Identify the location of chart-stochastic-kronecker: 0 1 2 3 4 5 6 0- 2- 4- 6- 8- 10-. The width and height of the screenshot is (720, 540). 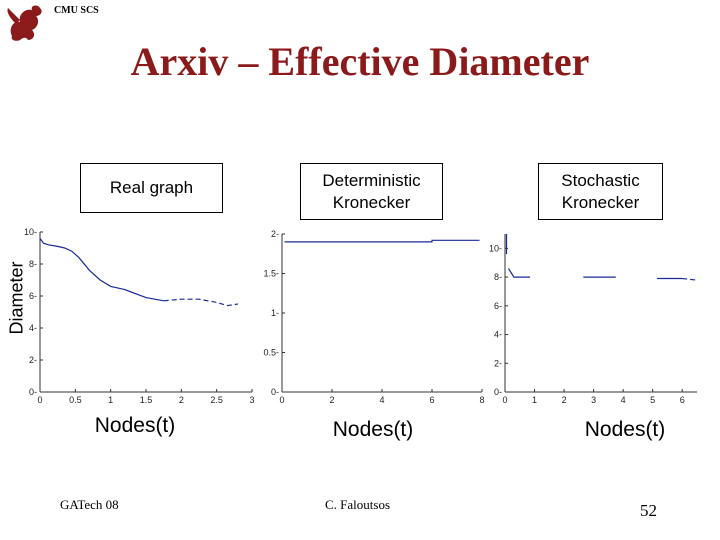
(593, 319).